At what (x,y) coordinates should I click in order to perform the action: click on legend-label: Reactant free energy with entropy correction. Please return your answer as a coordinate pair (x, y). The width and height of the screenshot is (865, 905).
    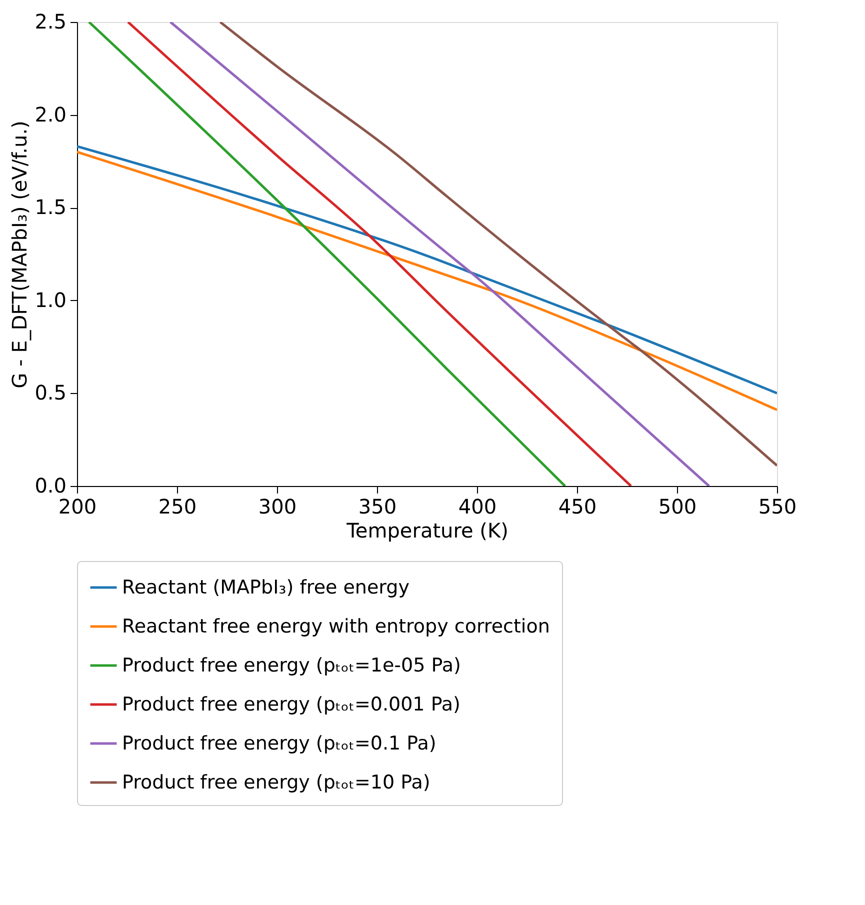
    Looking at the image, I should click on (336, 627).